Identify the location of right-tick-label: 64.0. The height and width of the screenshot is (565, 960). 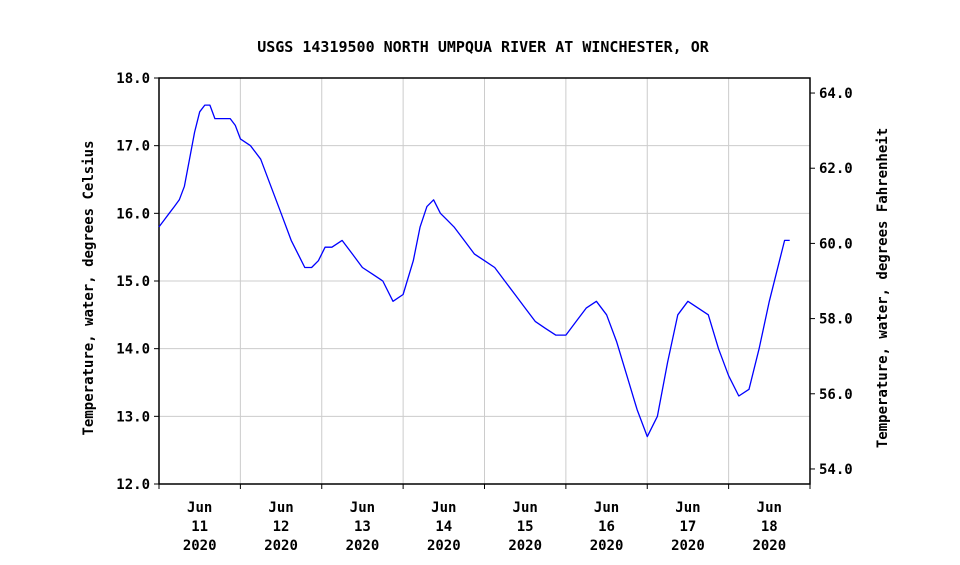
(836, 94).